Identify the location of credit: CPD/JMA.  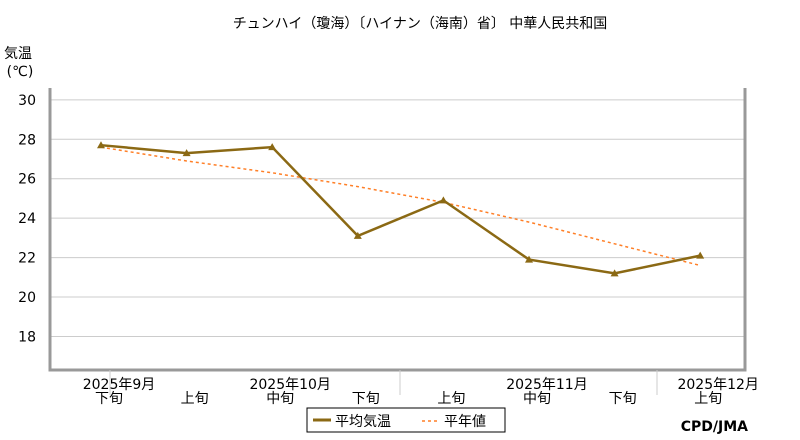
(714, 427).